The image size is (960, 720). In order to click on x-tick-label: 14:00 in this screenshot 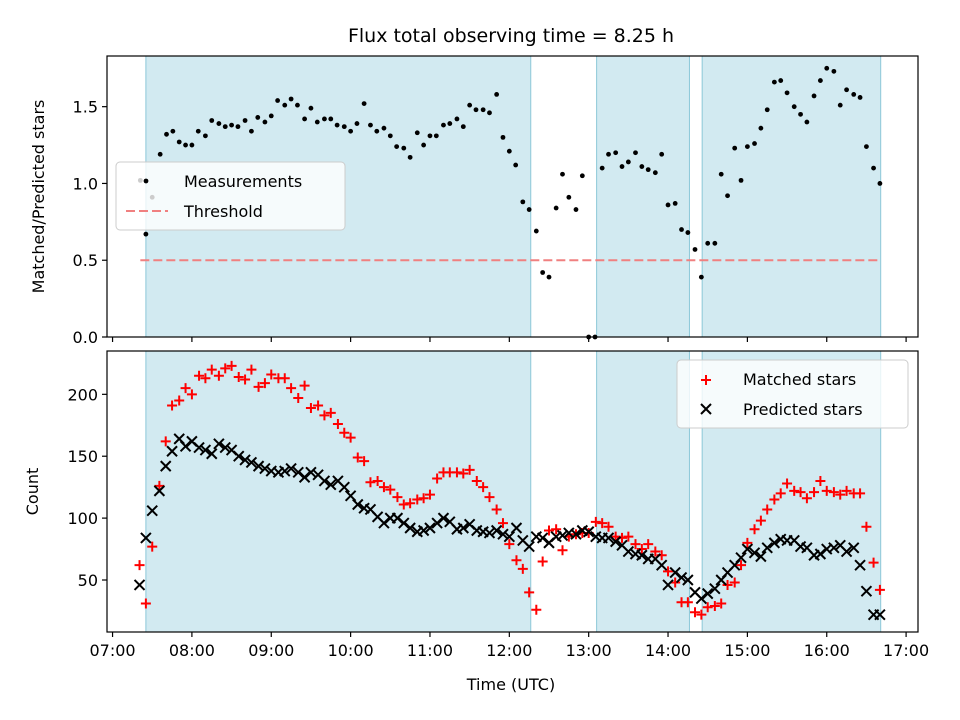, I will do `click(668, 650)`.